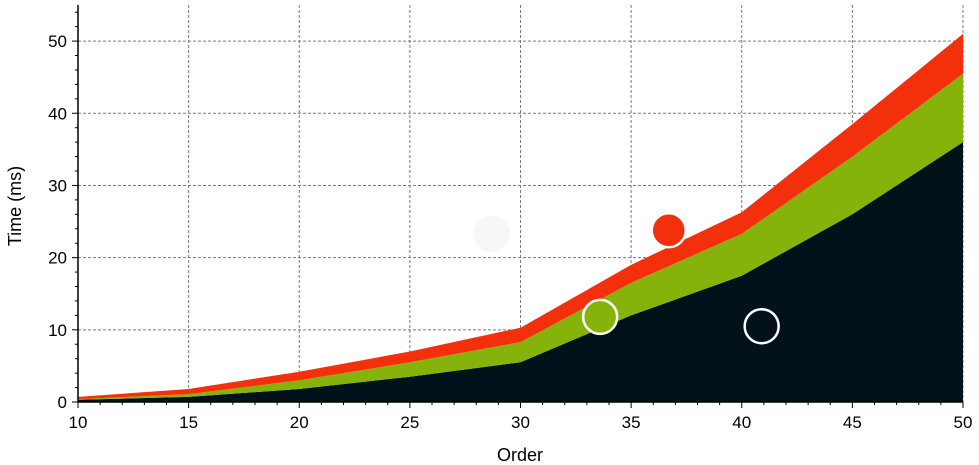 The image size is (979, 465). Describe the element at coordinates (57, 113) in the screenshot. I see `y-tick-label: 40` at that location.